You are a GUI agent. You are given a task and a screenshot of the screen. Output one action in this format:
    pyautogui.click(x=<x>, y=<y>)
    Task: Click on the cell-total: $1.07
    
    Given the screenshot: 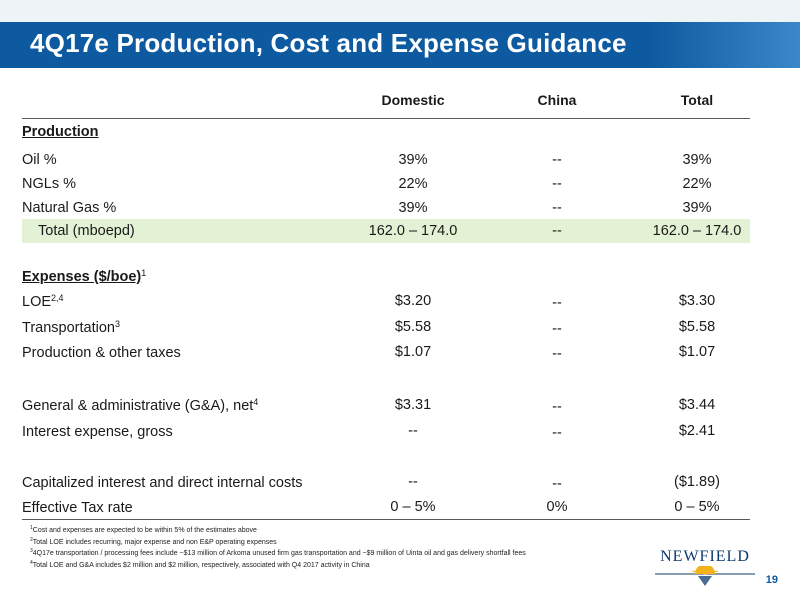 What is the action you would take?
    pyautogui.click(x=697, y=352)
    